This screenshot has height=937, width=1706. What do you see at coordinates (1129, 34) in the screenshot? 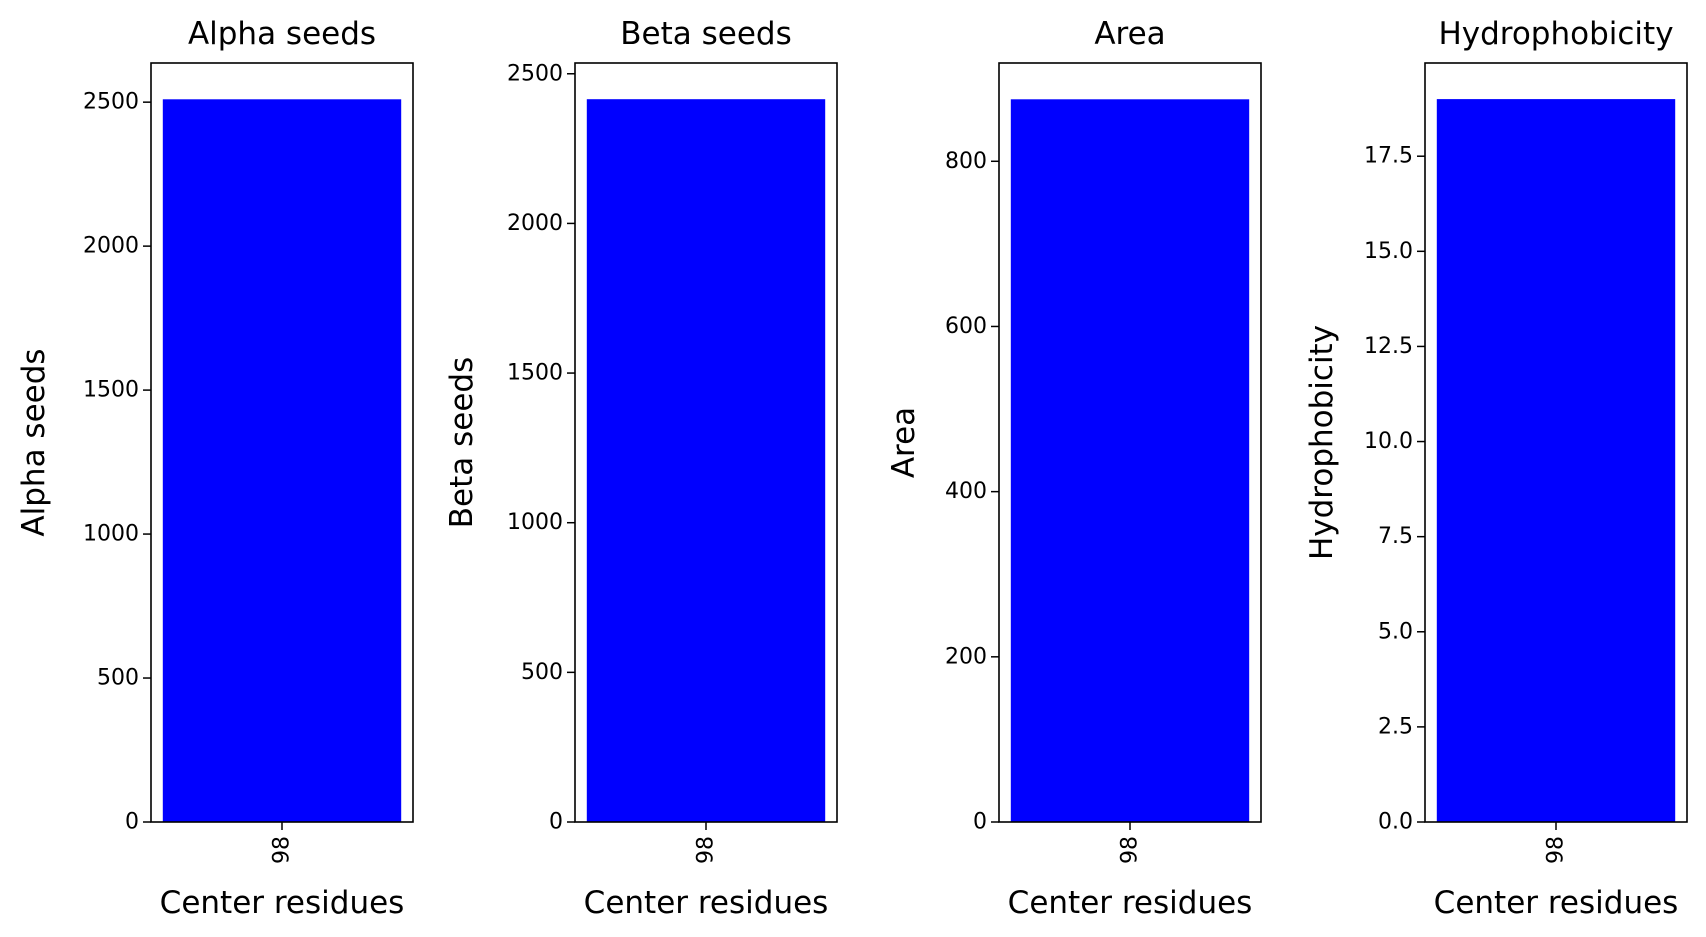
I see `chart-title: Area` at bounding box center [1129, 34].